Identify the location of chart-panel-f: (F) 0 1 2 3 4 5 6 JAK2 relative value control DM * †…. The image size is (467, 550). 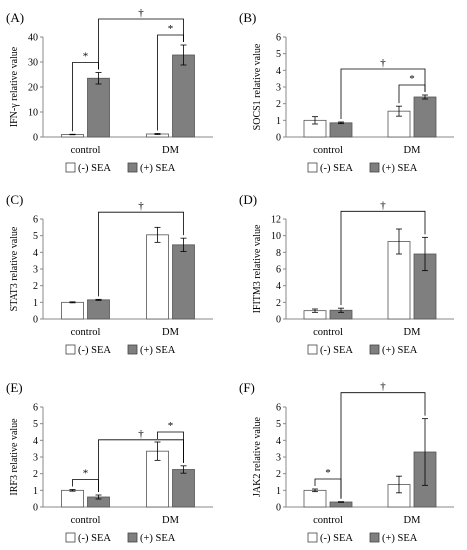
(346, 462).